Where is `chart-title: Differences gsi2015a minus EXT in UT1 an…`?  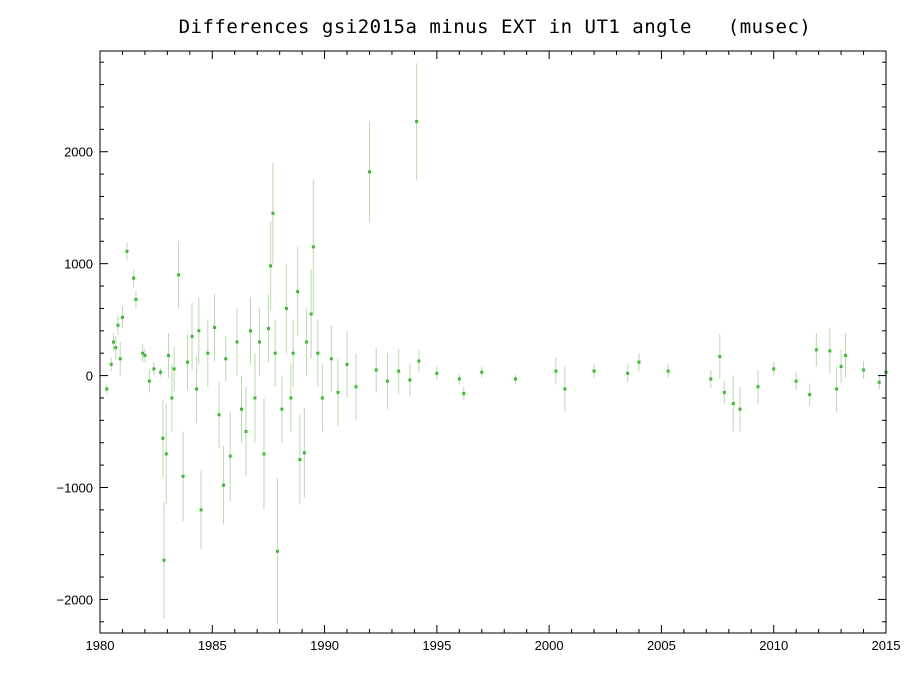 chart-title: Differences gsi2015a minus EXT in UT1 an… is located at coordinates (495, 27).